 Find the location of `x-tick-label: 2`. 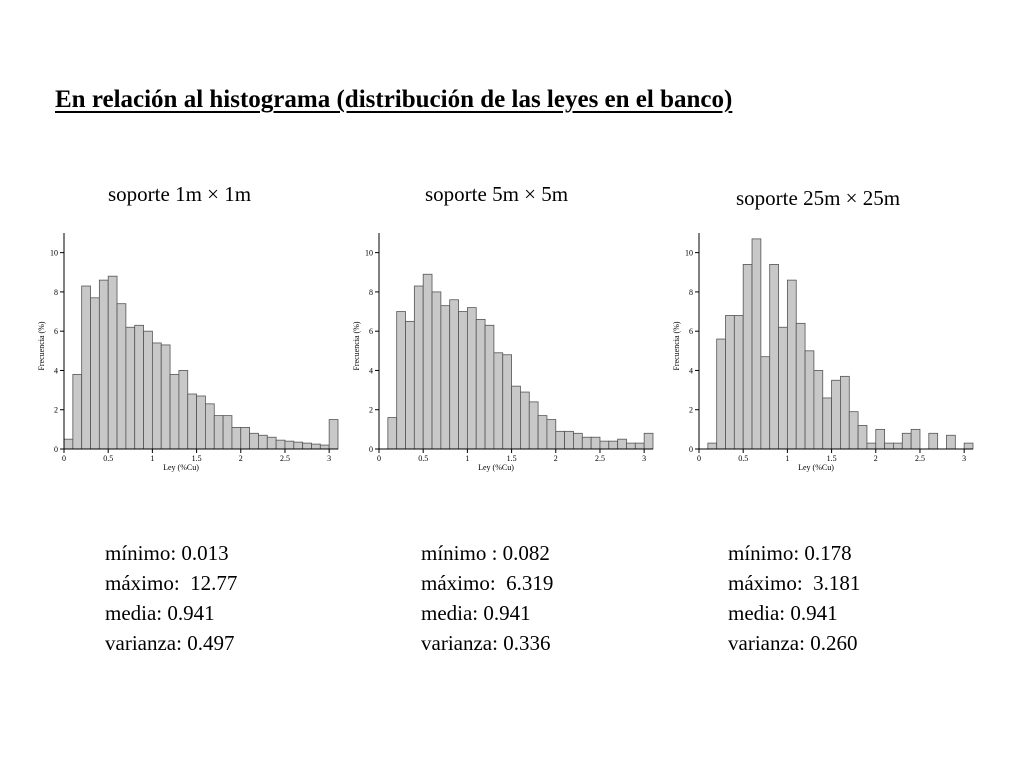

x-tick-label: 2 is located at coordinates (556, 458).